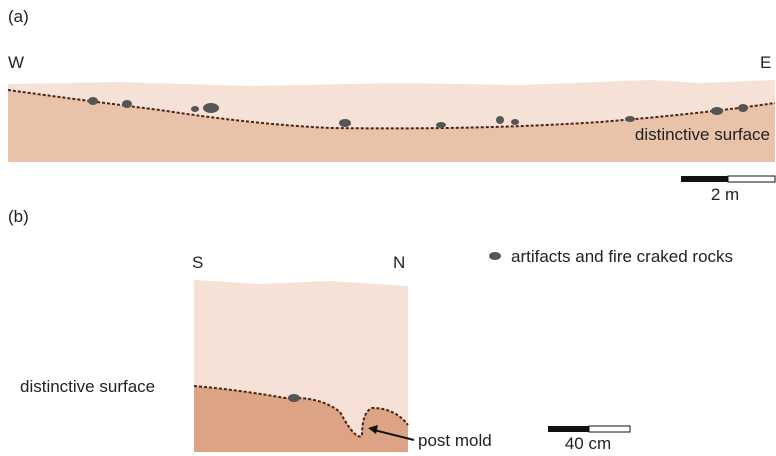  I want to click on direction-label: N, so click(399, 262).